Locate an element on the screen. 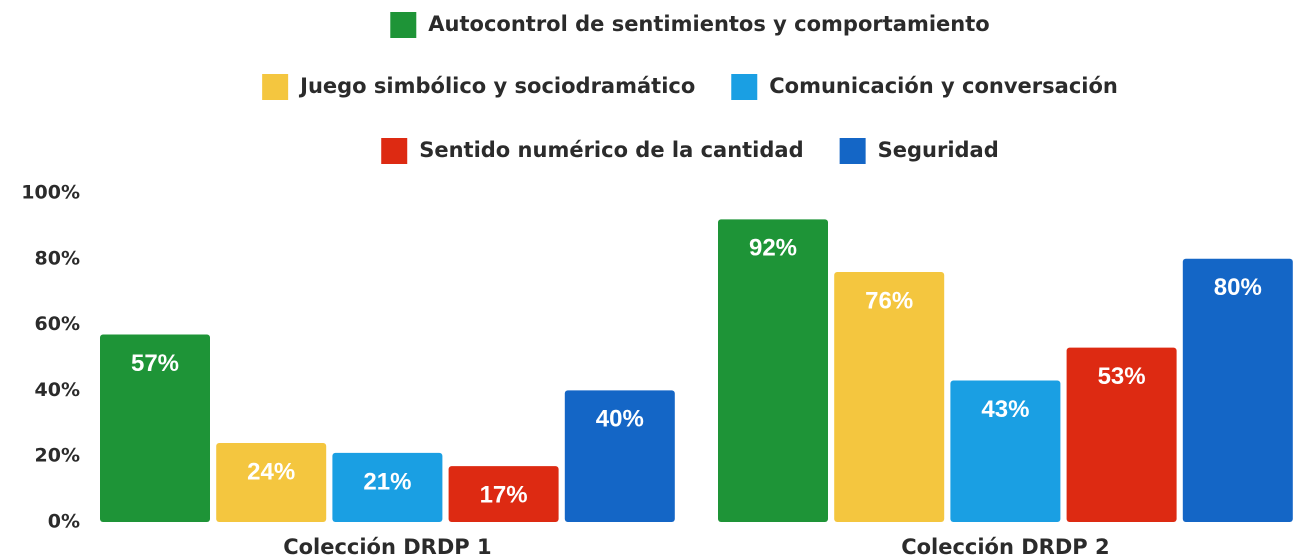  y-tick-label: 80% is located at coordinates (57, 258).